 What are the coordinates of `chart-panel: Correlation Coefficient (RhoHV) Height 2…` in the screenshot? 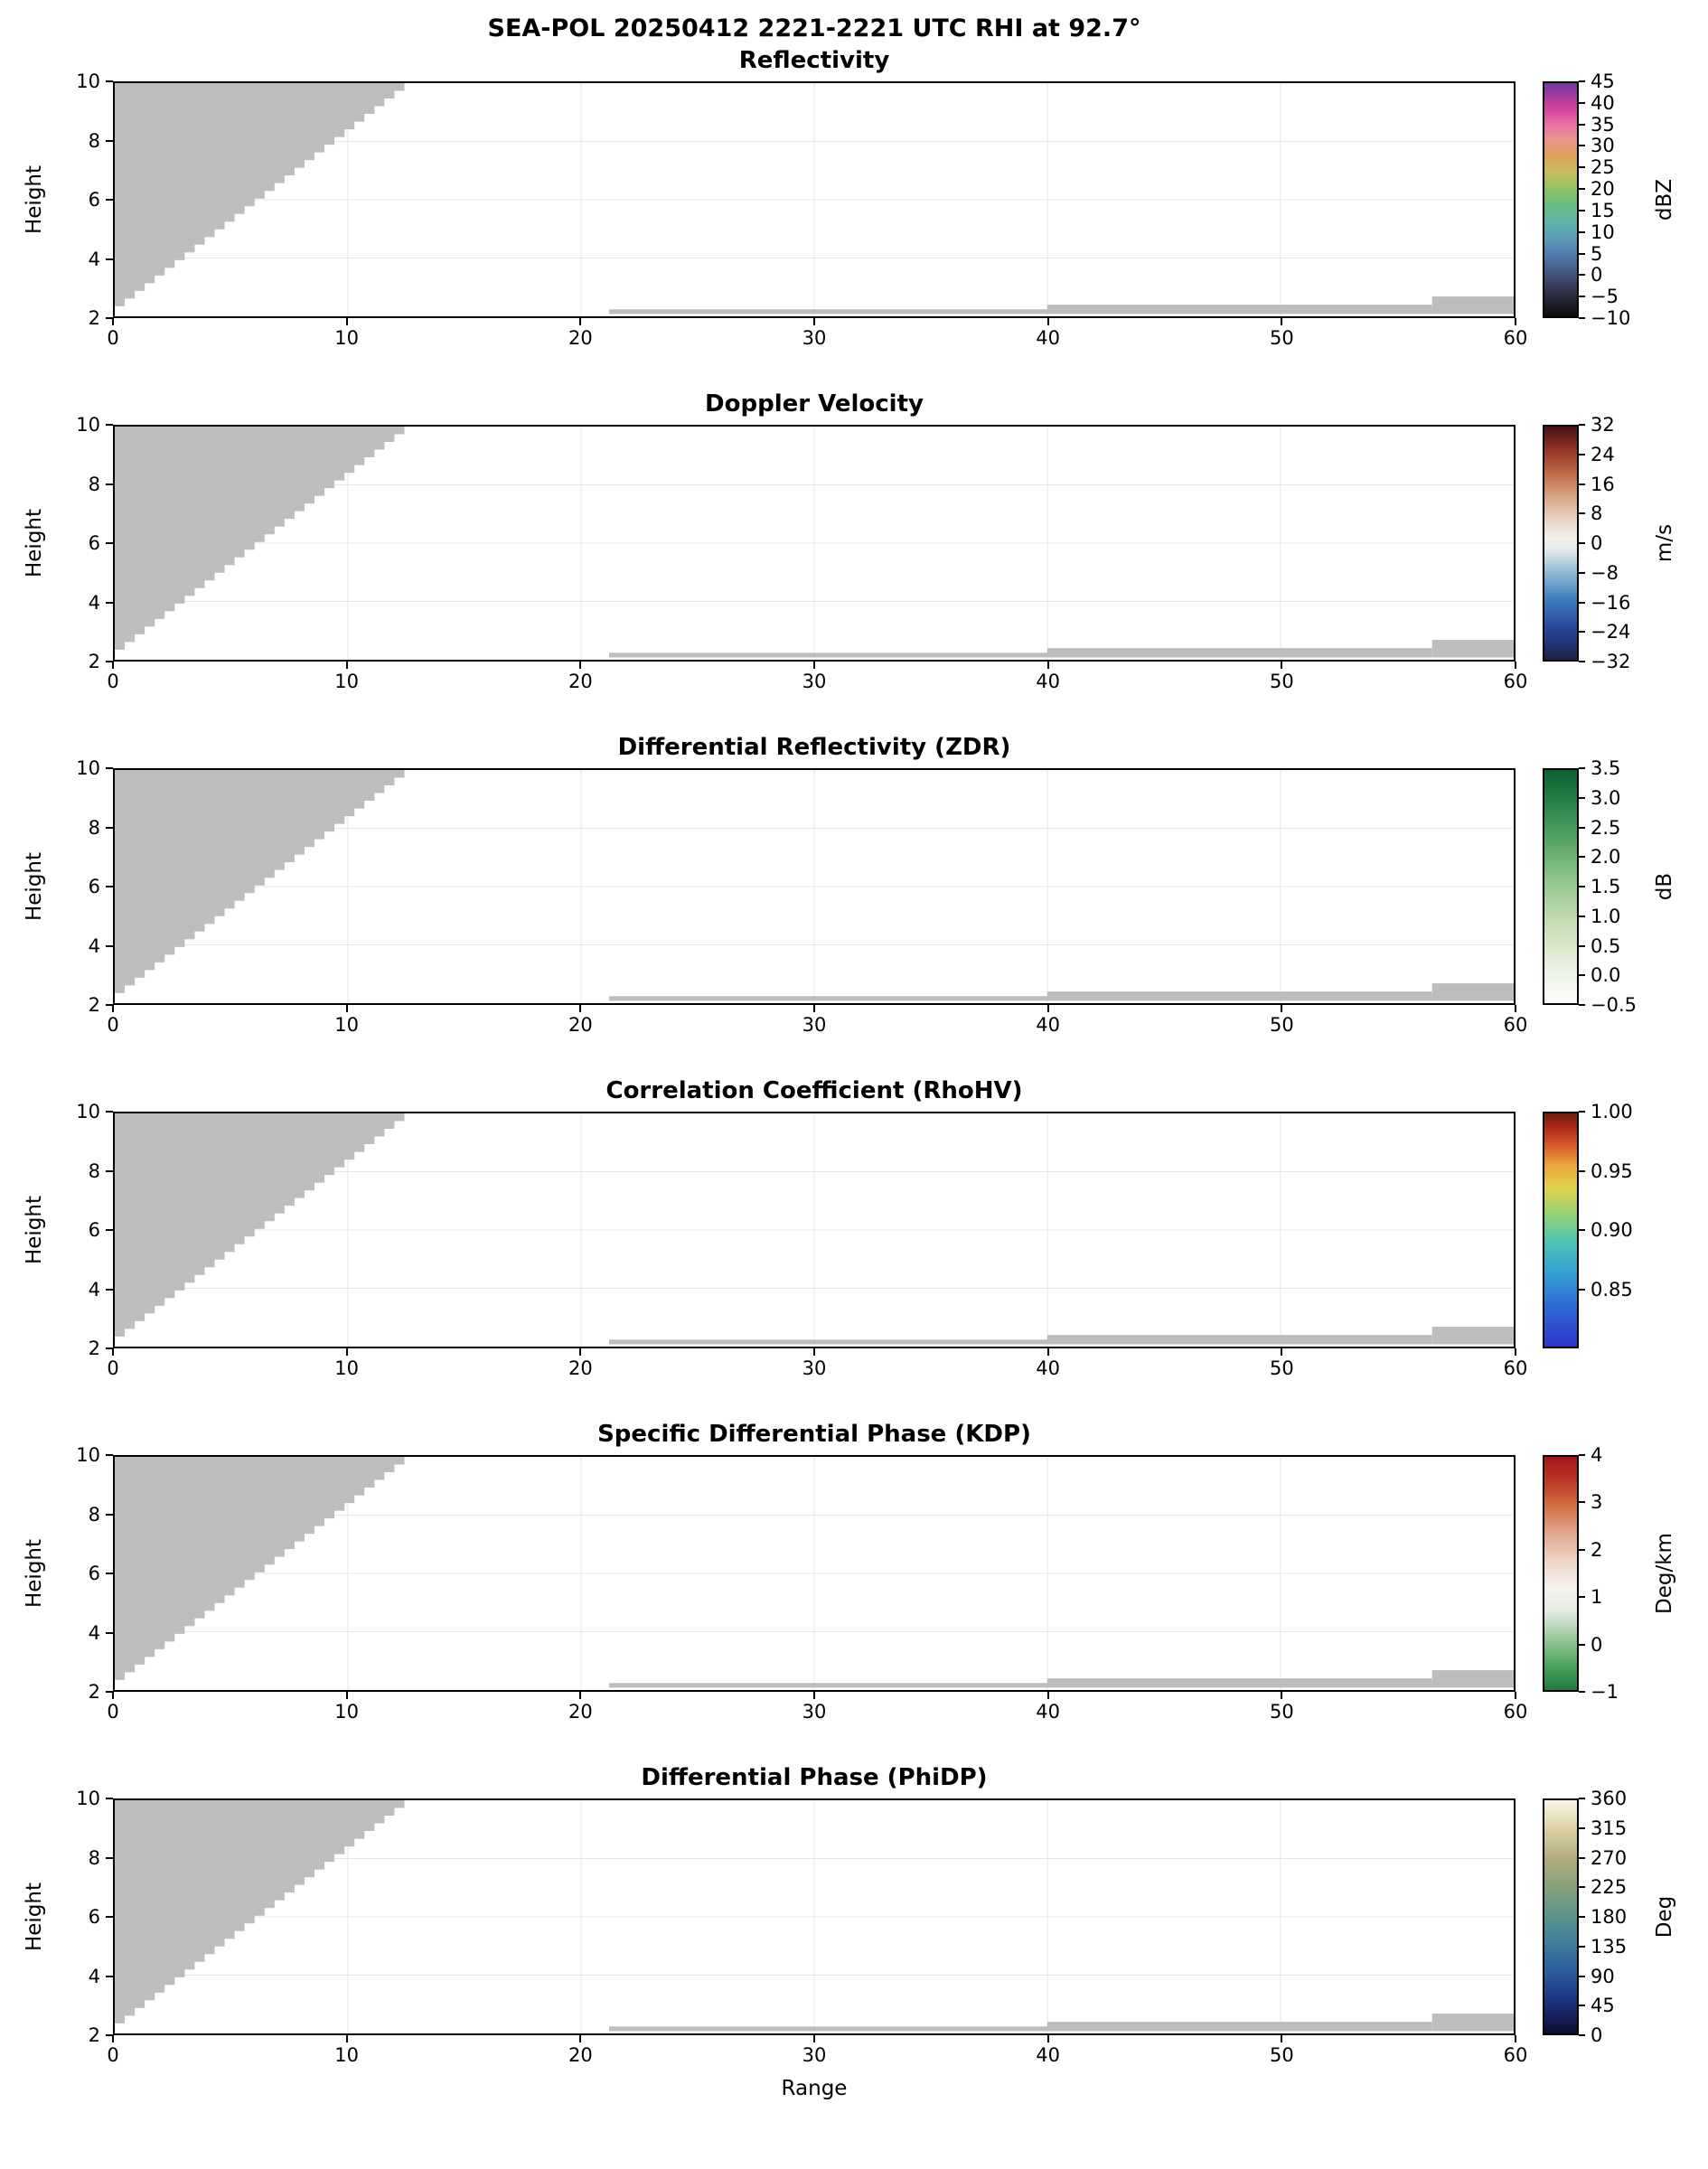 It's located at (854, 1231).